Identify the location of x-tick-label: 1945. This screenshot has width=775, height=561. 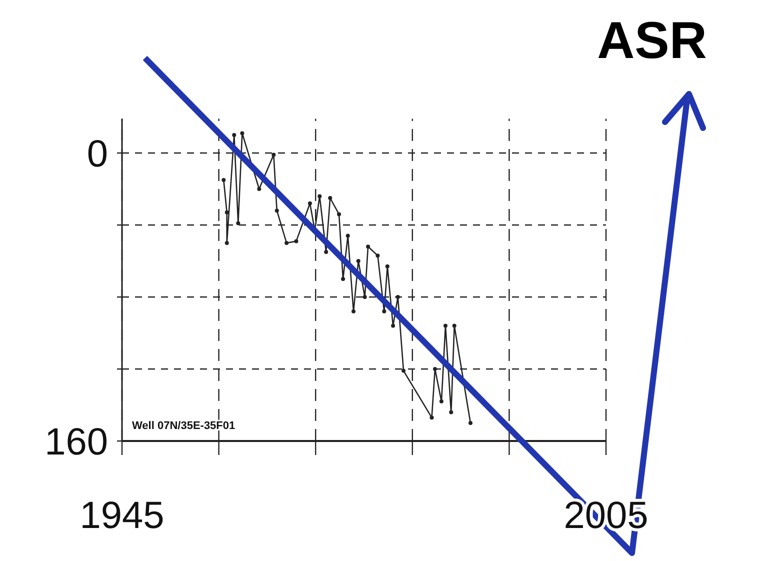
(122, 516).